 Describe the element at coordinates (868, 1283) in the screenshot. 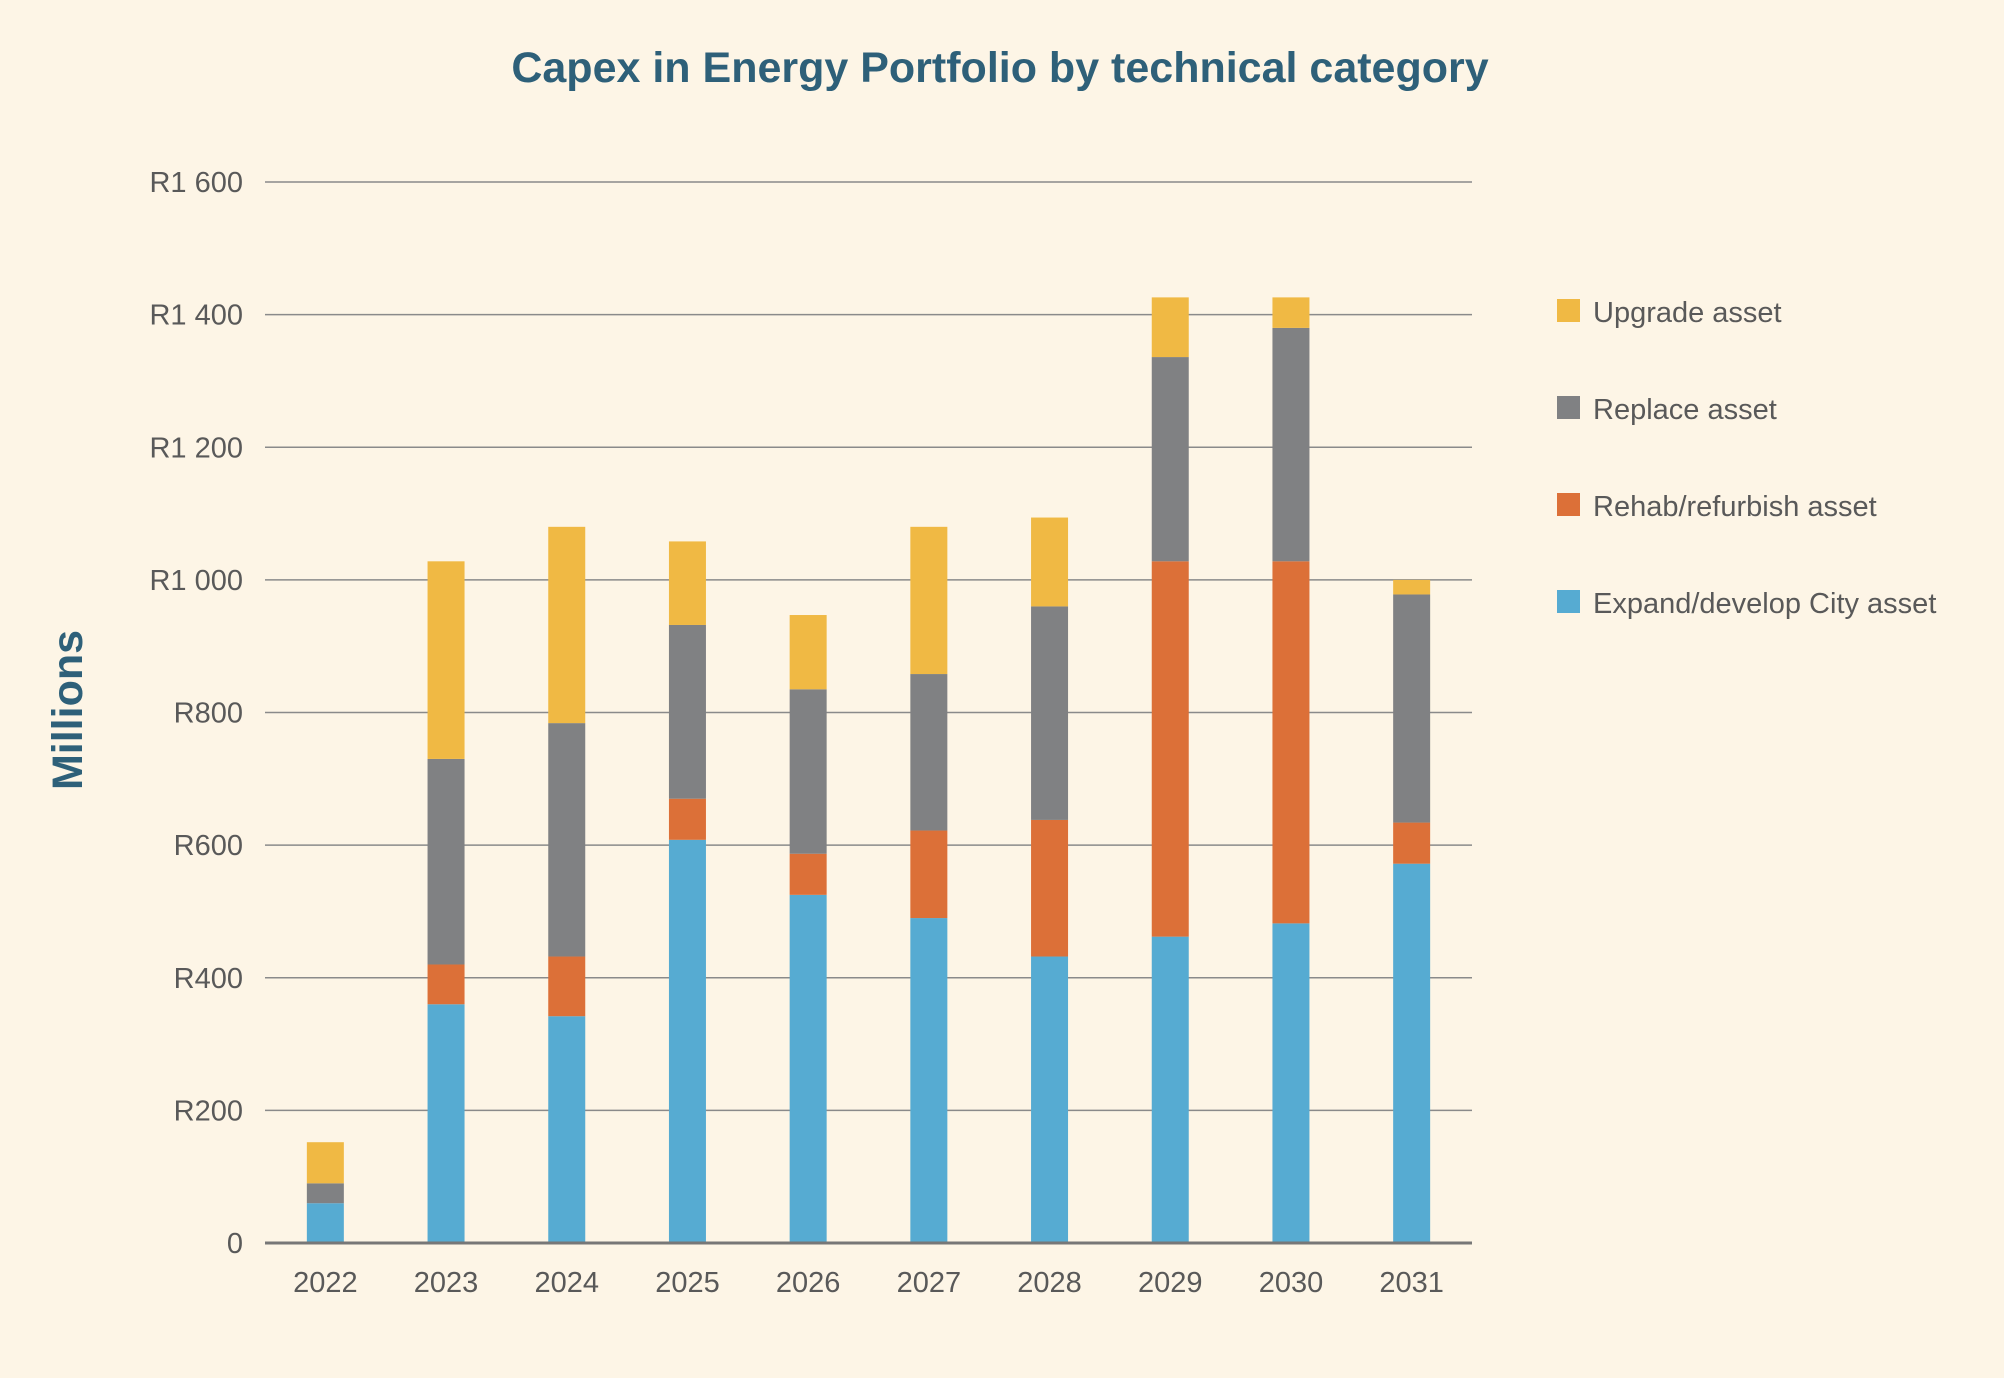

I see `x-axis-ticks: 2022 2023 2024 2025 2026 2027 2028 2029 2030 2031` at that location.